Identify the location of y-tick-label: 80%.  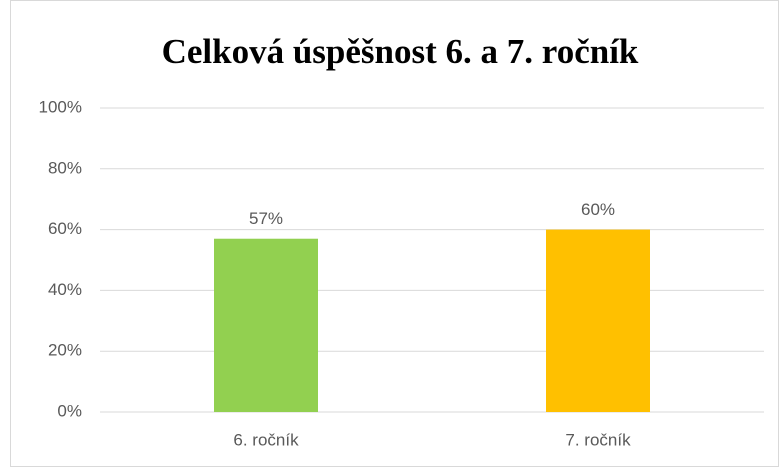
(65, 167).